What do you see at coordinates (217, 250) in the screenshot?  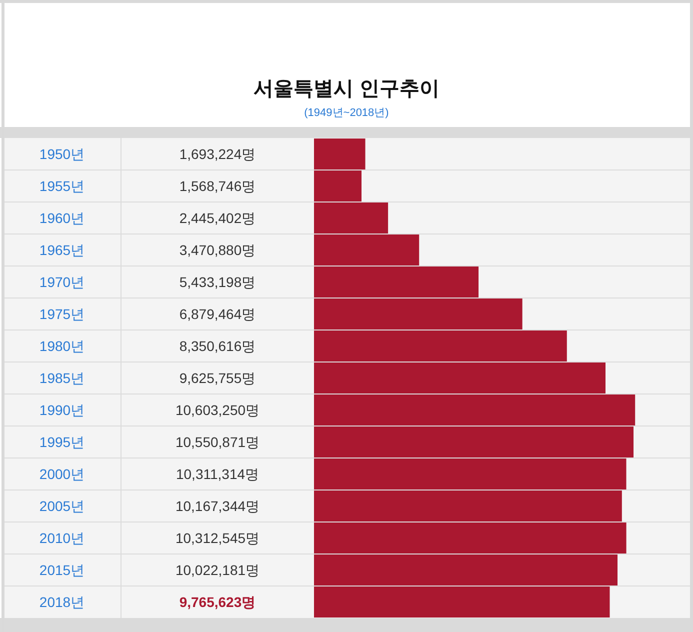 I see `value-label: 3,470,880명` at bounding box center [217, 250].